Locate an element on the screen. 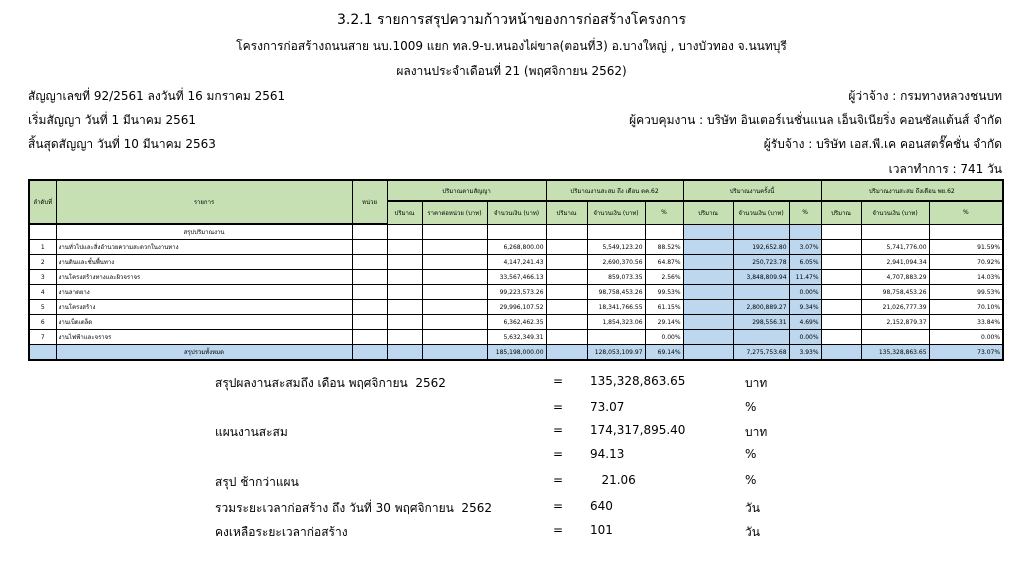 This screenshot has width=1023, height=574. col-amount: จำนวนเงิน (บาท) is located at coordinates (895, 212).